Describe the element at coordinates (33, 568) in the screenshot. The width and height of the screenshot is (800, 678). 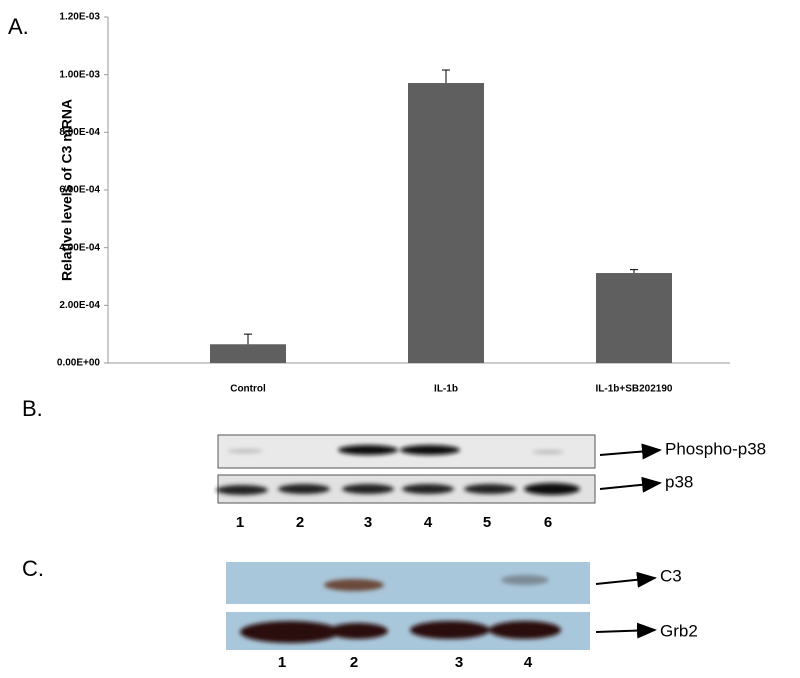
I see `panel-label: C.` at that location.